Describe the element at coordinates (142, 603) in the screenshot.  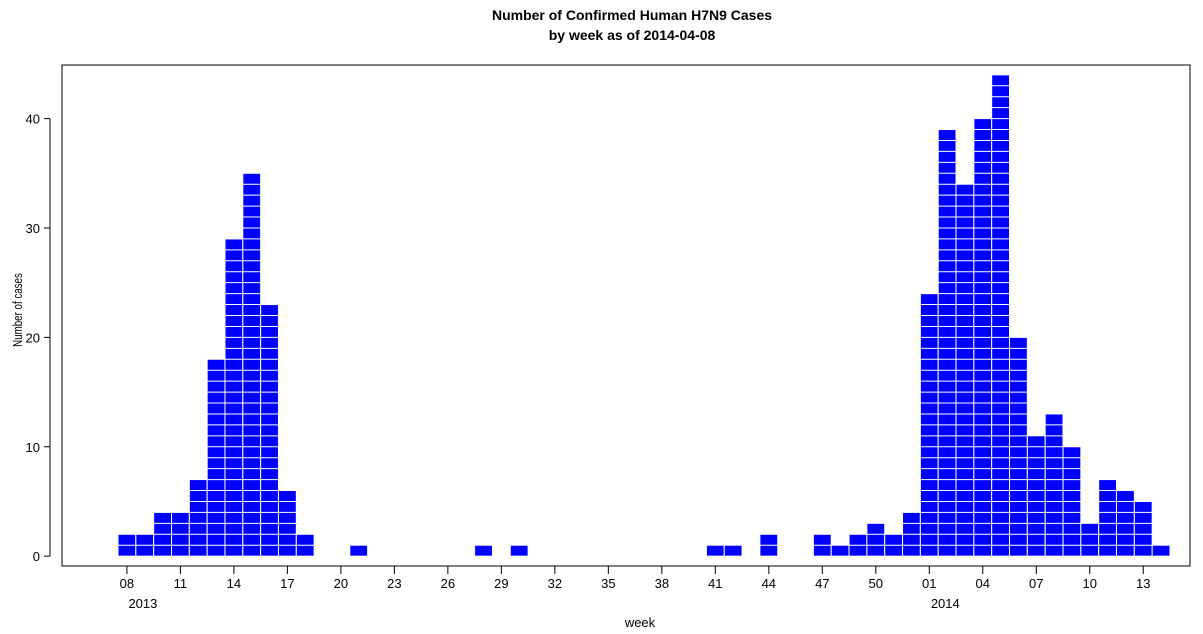
I see `year-label: 2013` at that location.